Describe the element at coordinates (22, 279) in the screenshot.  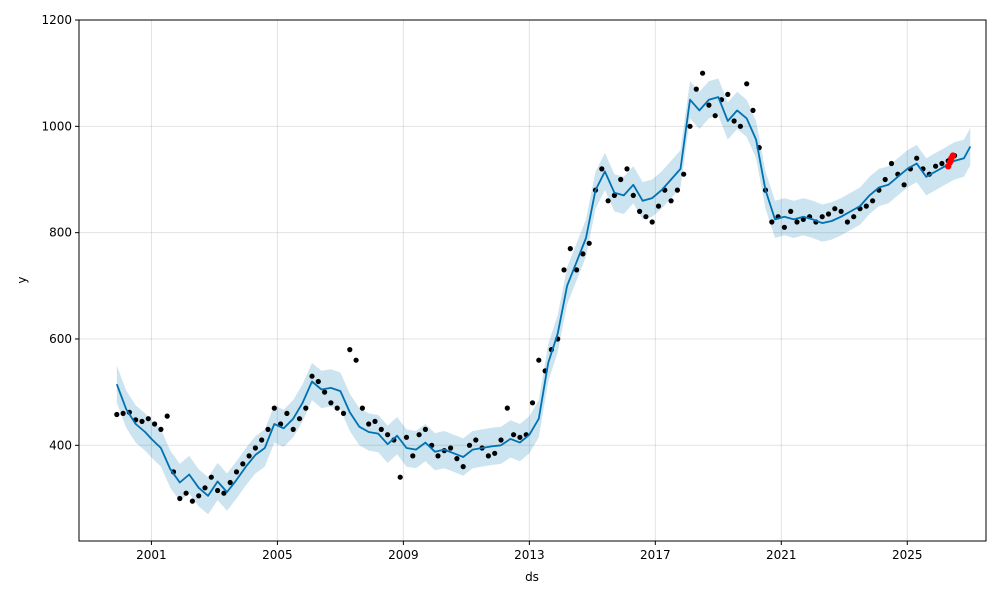
I see `y-axis-label: y` at that location.